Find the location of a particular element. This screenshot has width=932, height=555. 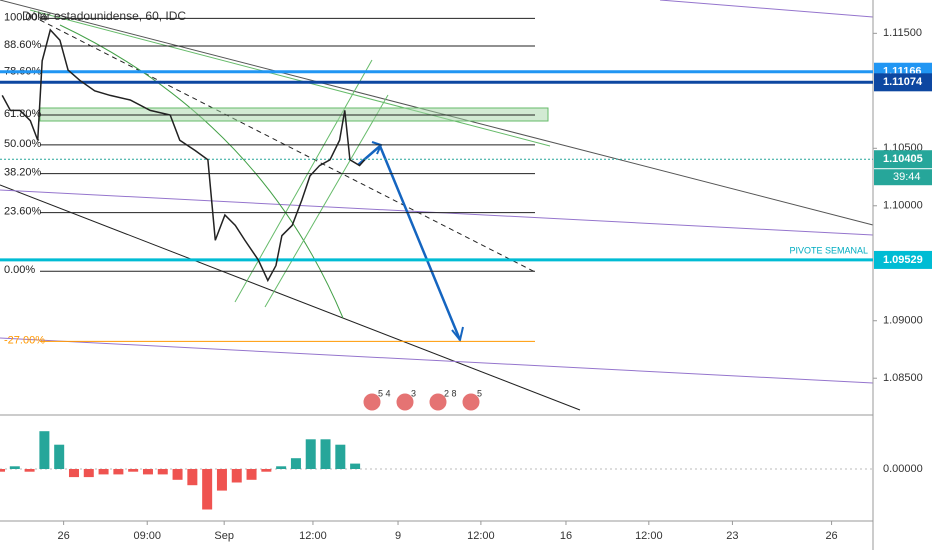

fib-label: 100.00% is located at coordinates (26, 17).